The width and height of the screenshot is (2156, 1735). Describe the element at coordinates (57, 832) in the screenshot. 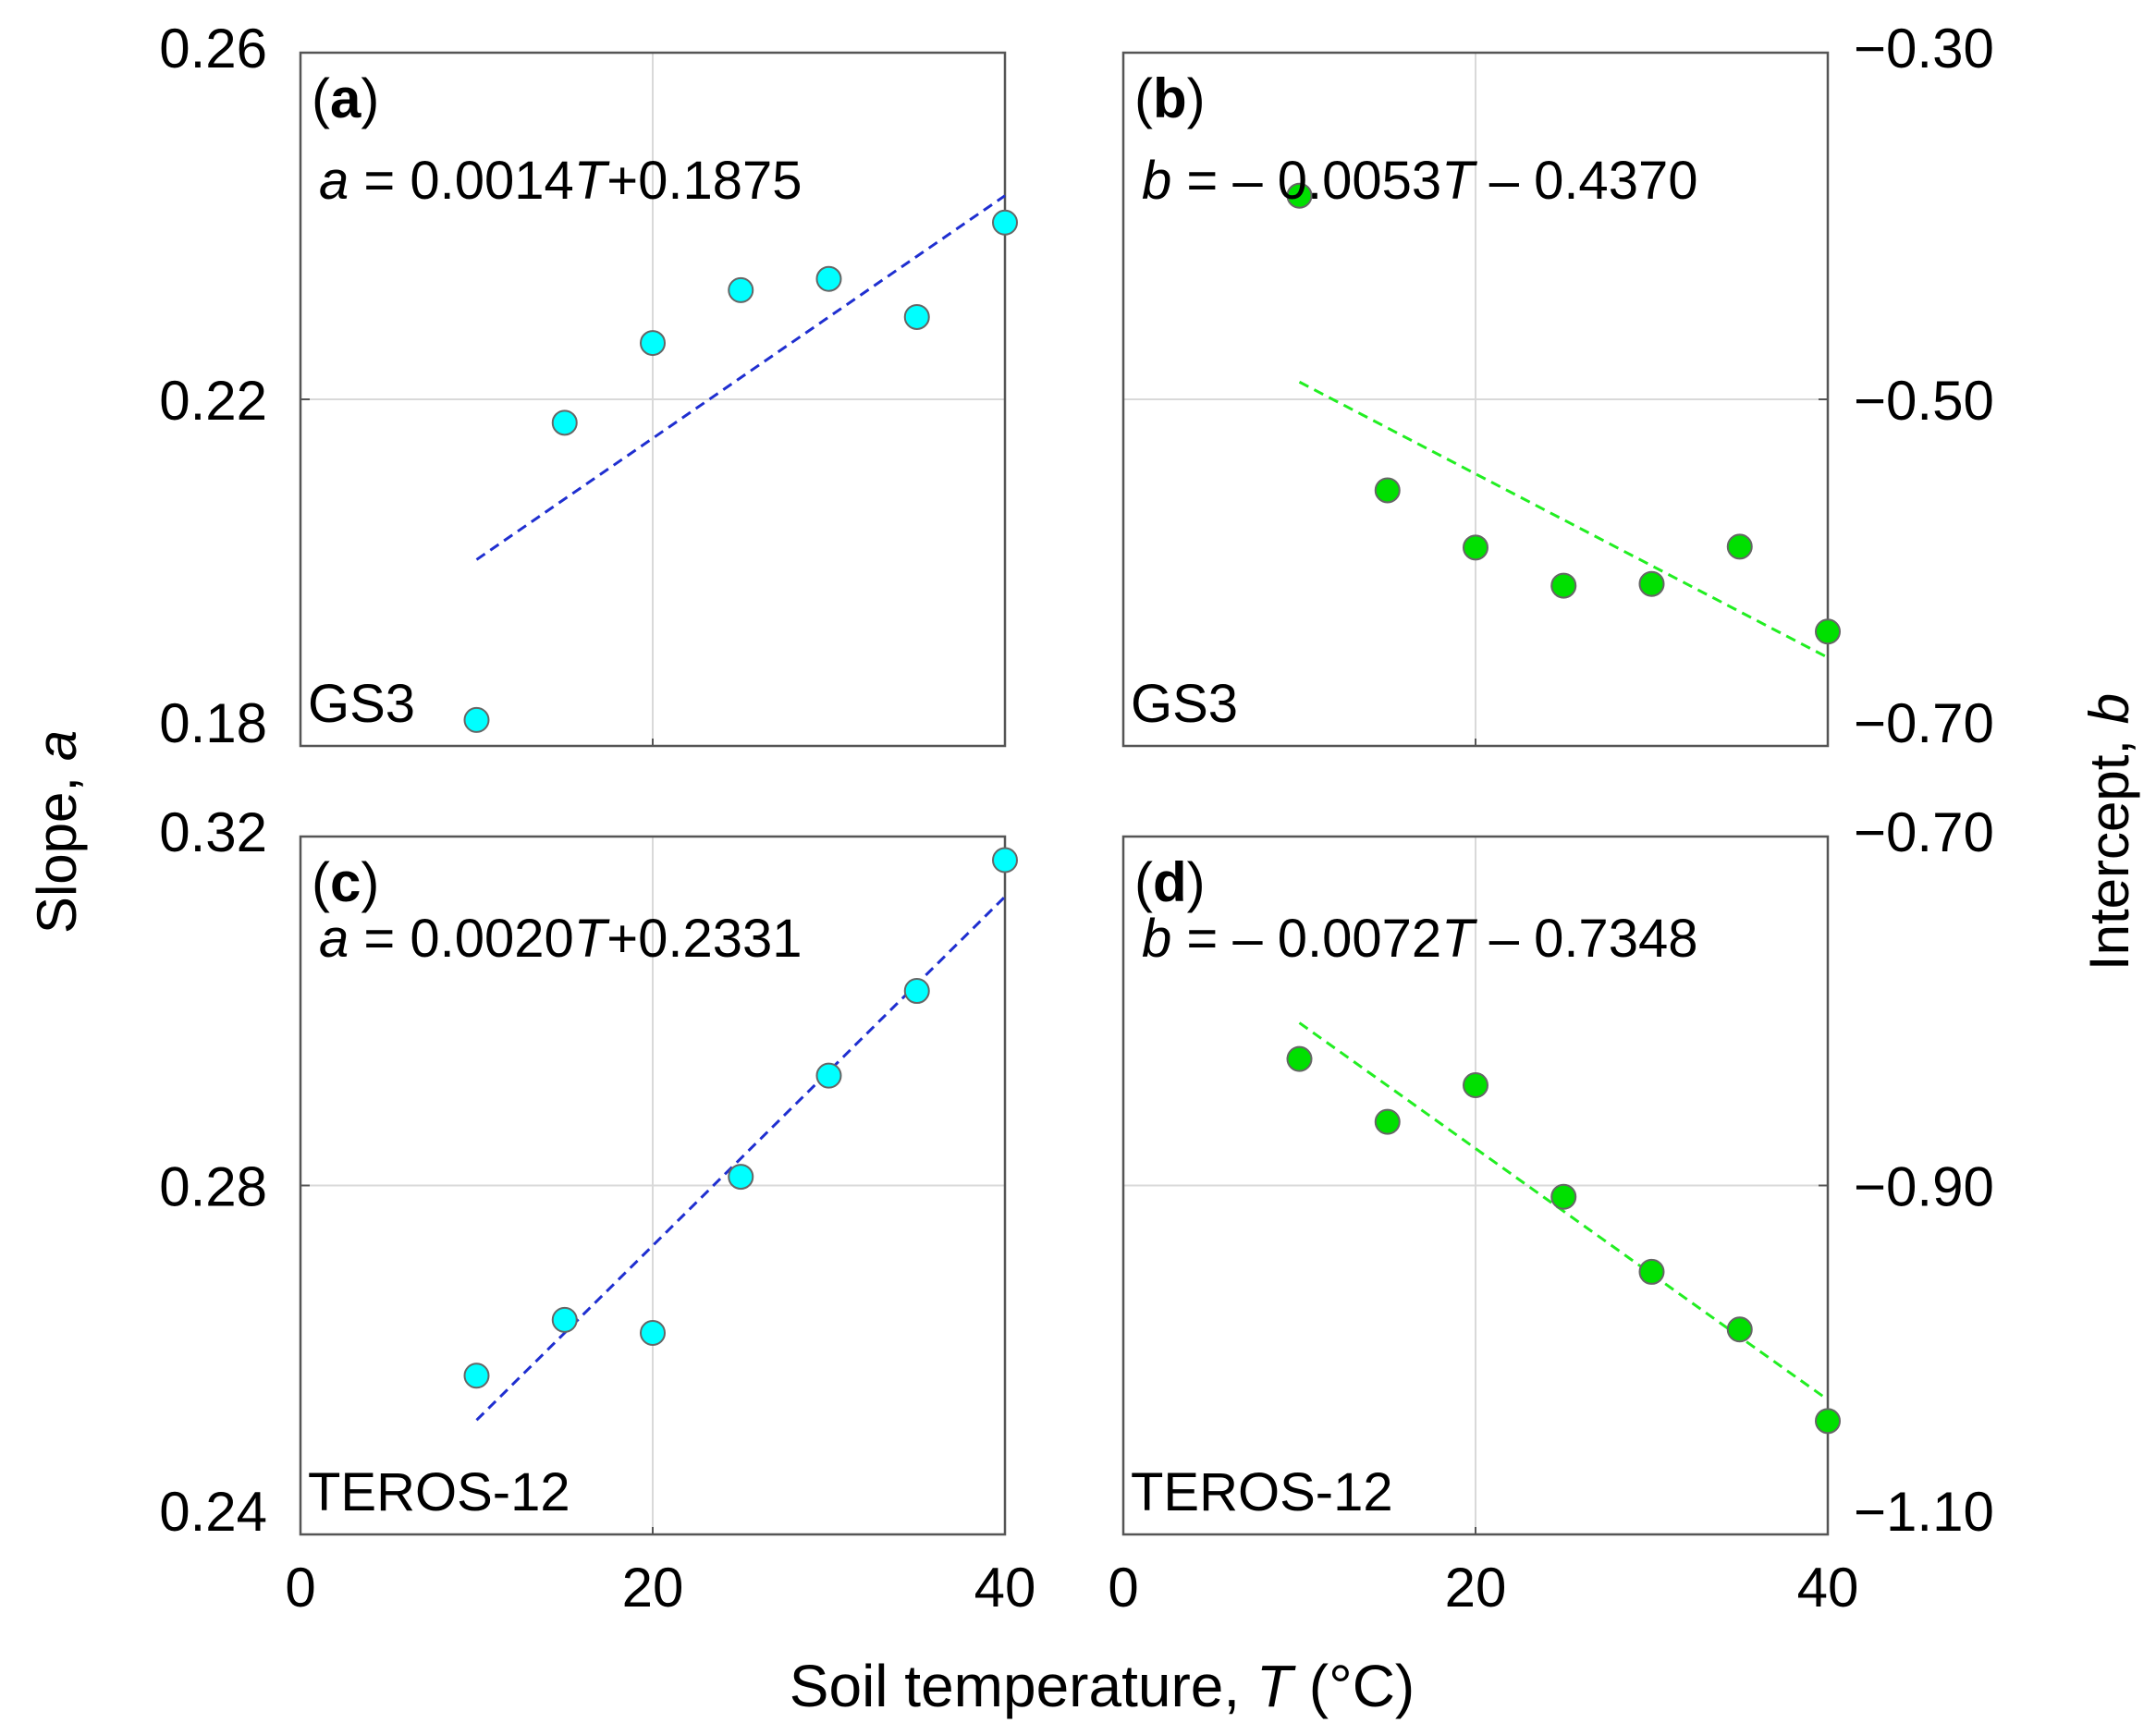

I see `y-axis-left-title: Slope, a` at that location.